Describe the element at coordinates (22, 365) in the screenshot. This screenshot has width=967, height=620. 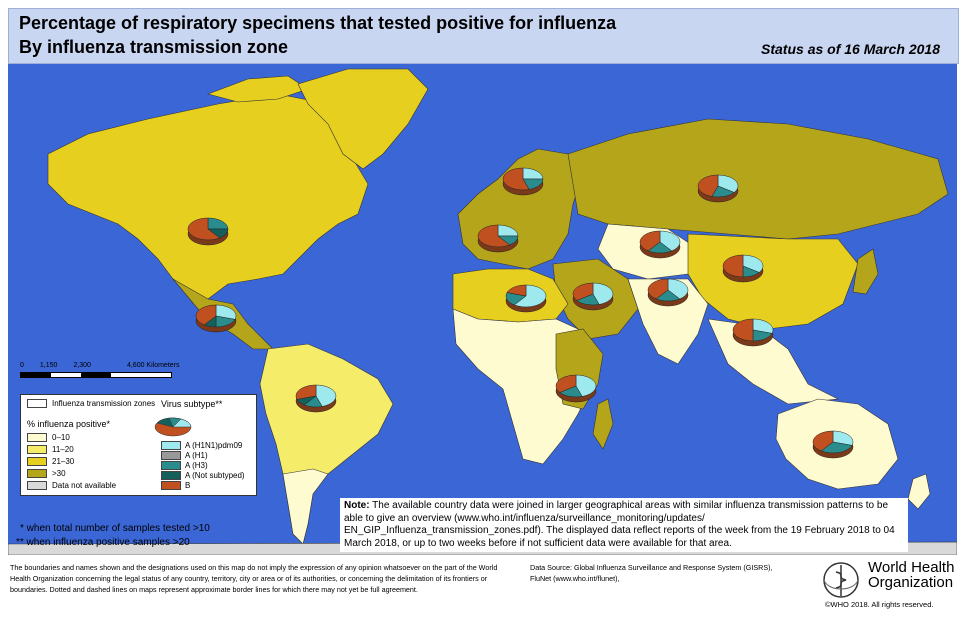
I see `scale-tick-0: 0` at that location.